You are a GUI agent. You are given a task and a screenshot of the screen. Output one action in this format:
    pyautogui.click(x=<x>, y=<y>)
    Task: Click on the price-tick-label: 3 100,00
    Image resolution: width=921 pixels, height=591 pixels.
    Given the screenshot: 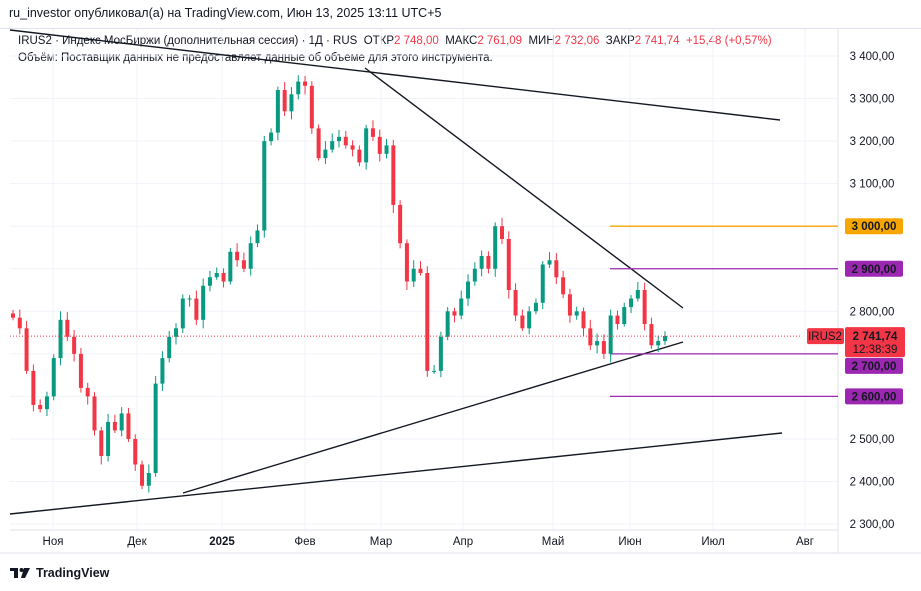 What is the action you would take?
    pyautogui.click(x=872, y=185)
    